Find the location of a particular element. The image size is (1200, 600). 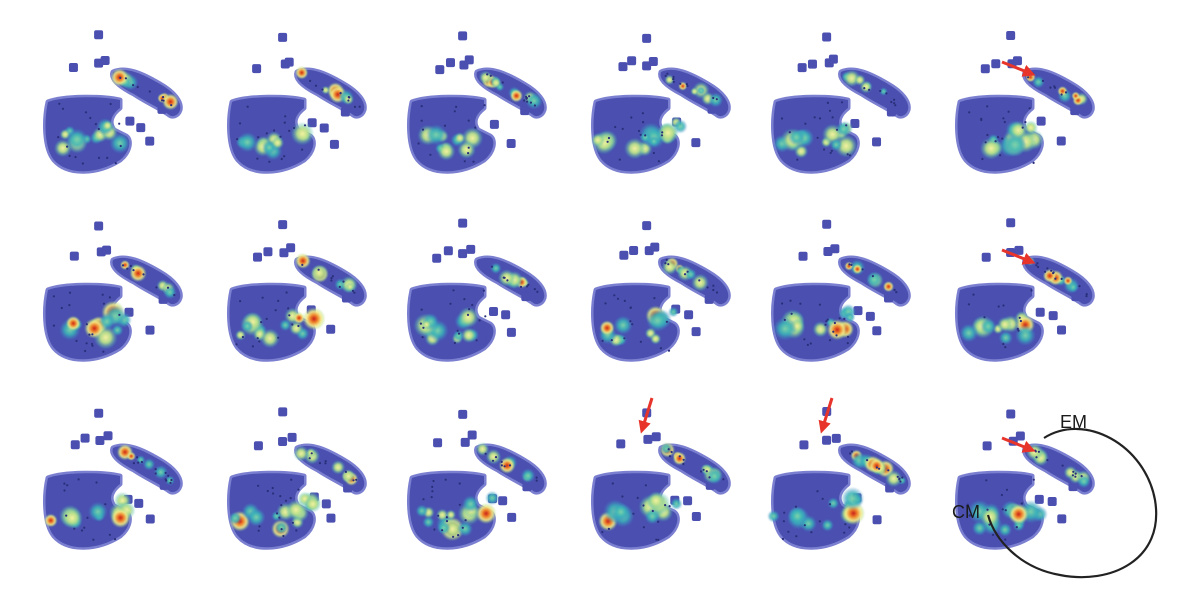

panel-r2-c6 is located at coordinates (1025, 290).